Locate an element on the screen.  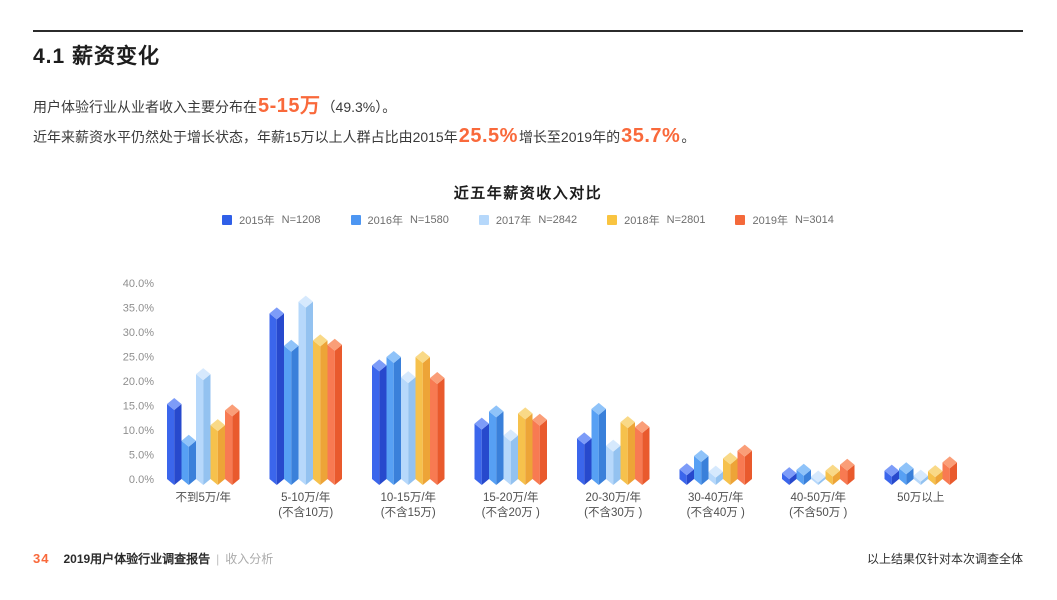
footer-report-title: 2019用户体验行业调查报告 is located at coordinates (137, 559).